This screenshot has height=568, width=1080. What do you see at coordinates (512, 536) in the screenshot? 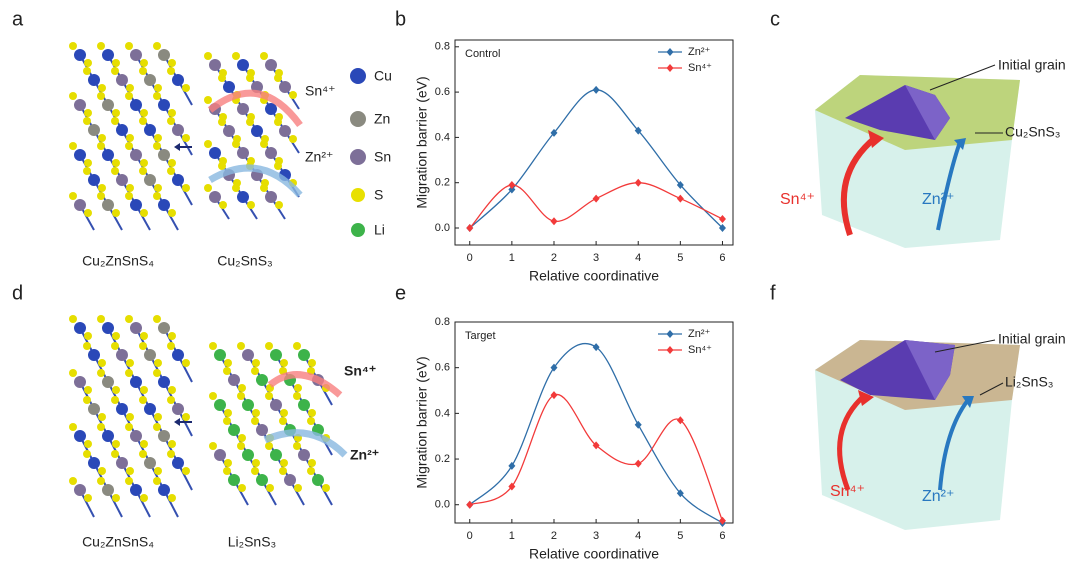
I see `x-tick-label: 1` at bounding box center [512, 536].